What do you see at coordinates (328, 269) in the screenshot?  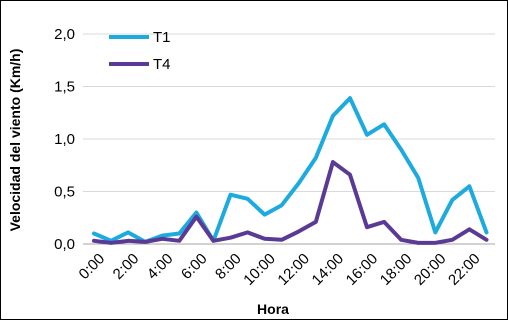 I see `x-tick-label: 14:00` at bounding box center [328, 269].